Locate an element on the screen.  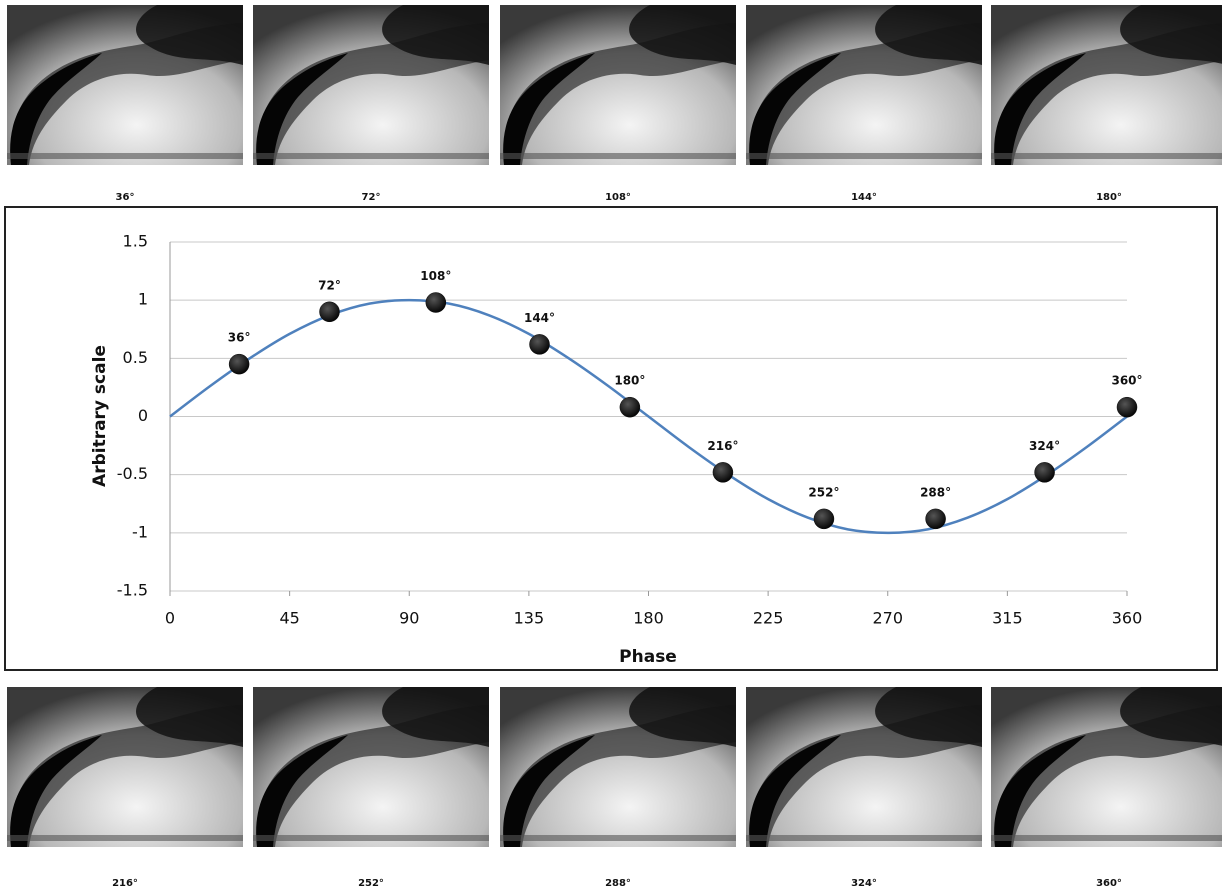
photo-caption: 216° is located at coordinates (125, 883).